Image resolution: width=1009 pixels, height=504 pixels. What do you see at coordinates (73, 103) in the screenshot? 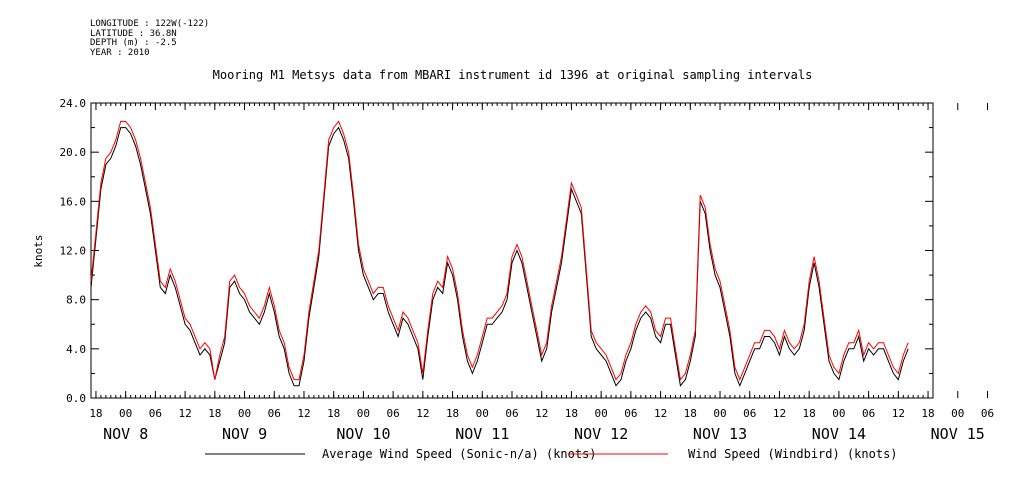
I see `y-tick-label: 24.0` at bounding box center [73, 103].